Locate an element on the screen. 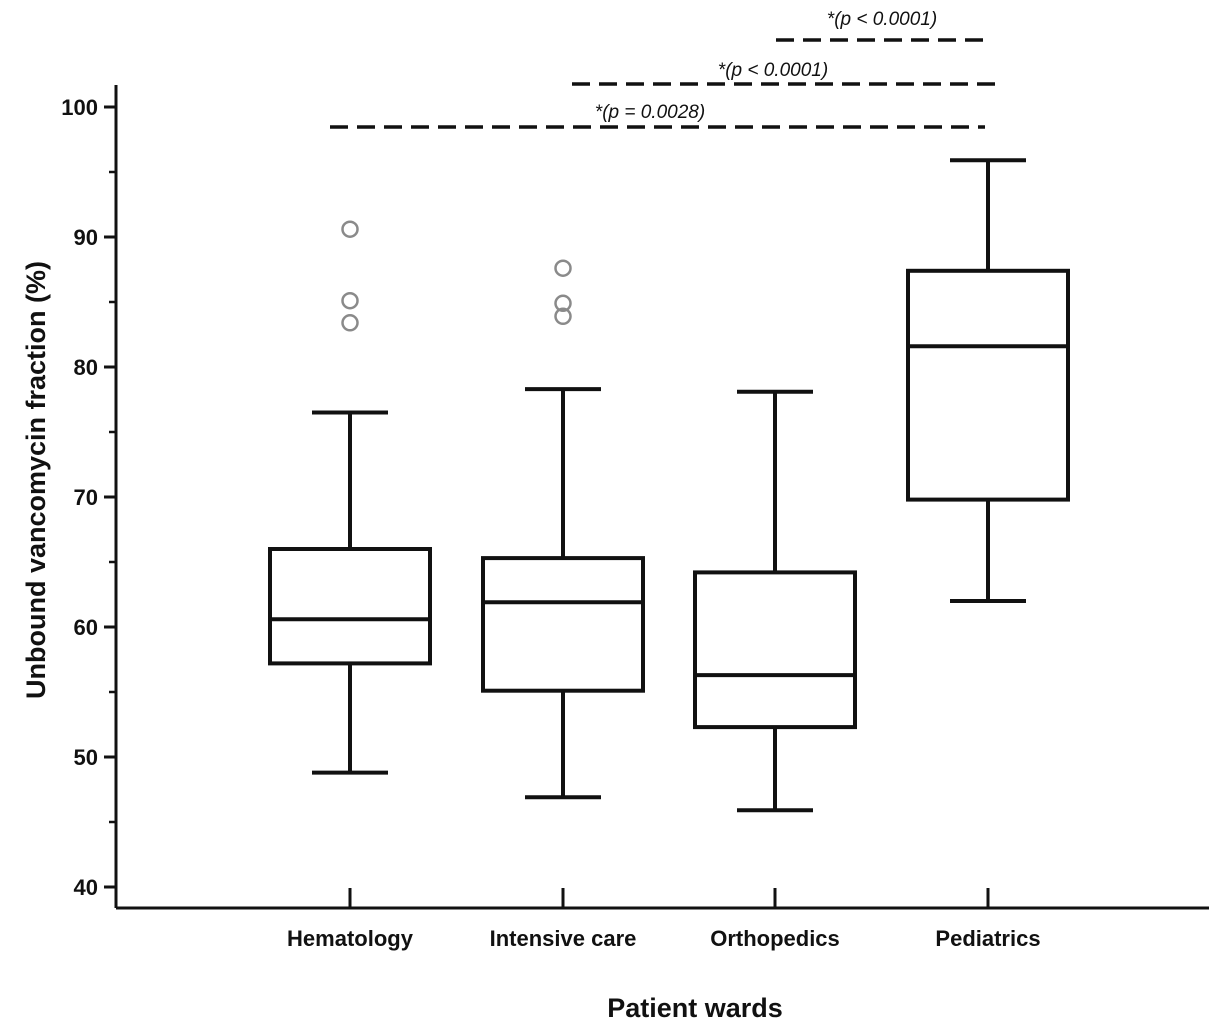  y-tick-label: 50 is located at coordinates (86, 757).